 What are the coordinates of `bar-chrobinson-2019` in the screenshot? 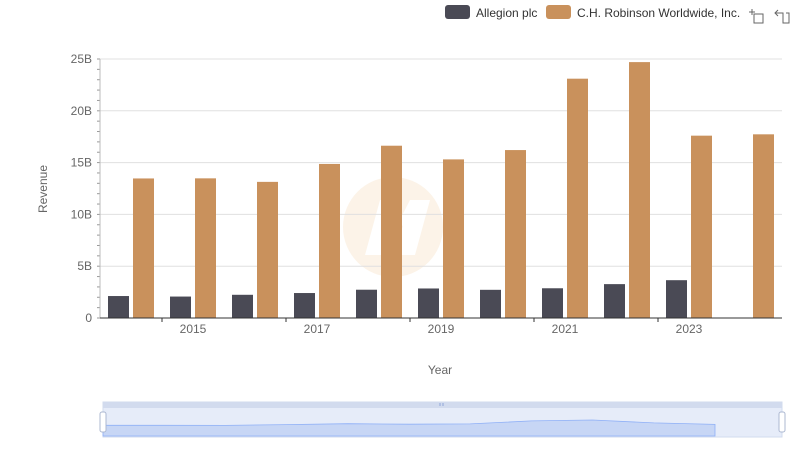 It's located at (453, 238).